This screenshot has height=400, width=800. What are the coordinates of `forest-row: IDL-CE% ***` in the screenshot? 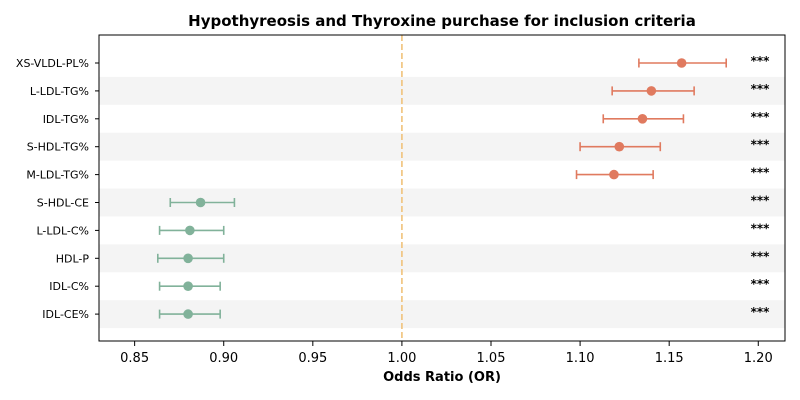 It's located at (406, 313).